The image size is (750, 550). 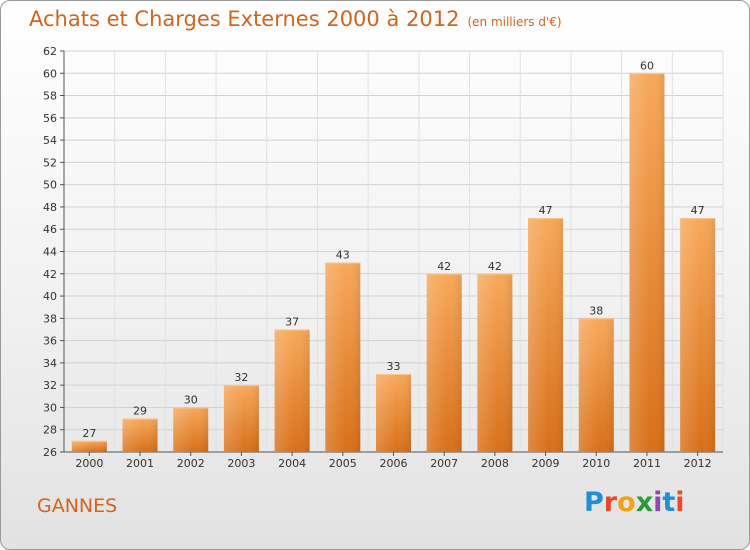 I want to click on y-tick-label: 26, so click(x=50, y=452).